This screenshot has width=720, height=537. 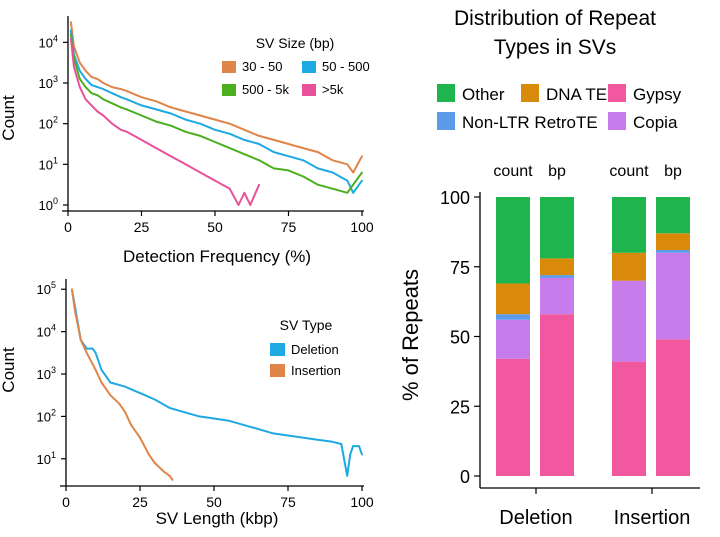 I want to click on y-tick-exponent: 2, so click(x=55, y=120).